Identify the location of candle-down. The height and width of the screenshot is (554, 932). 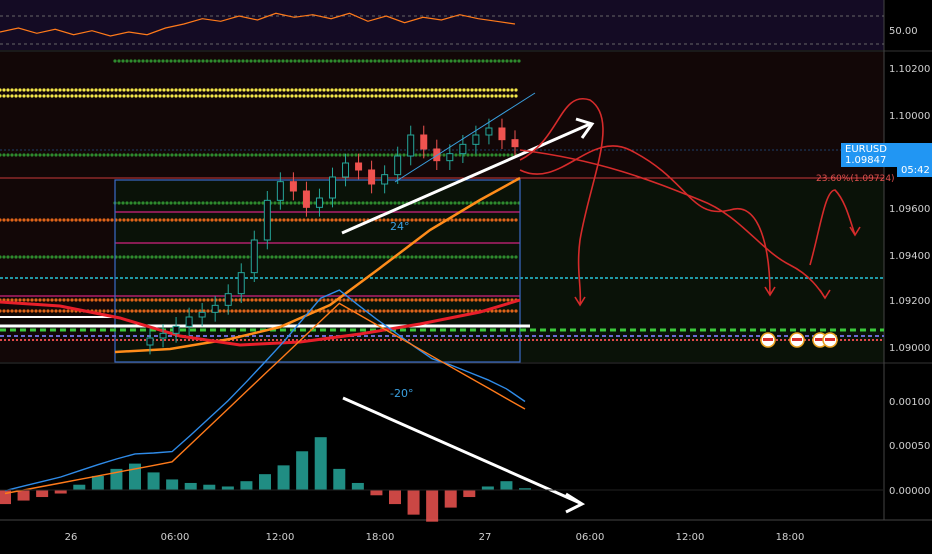
(372, 177).